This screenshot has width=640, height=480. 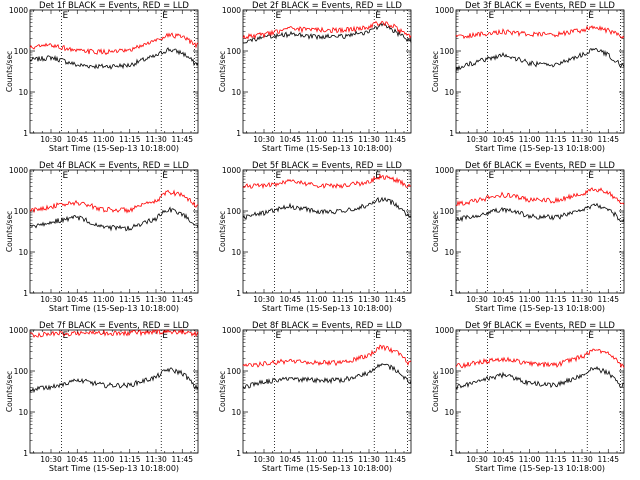 I want to click on panel-title: Det 9f BLACK = Events, RED = LLD, so click(x=540, y=326).